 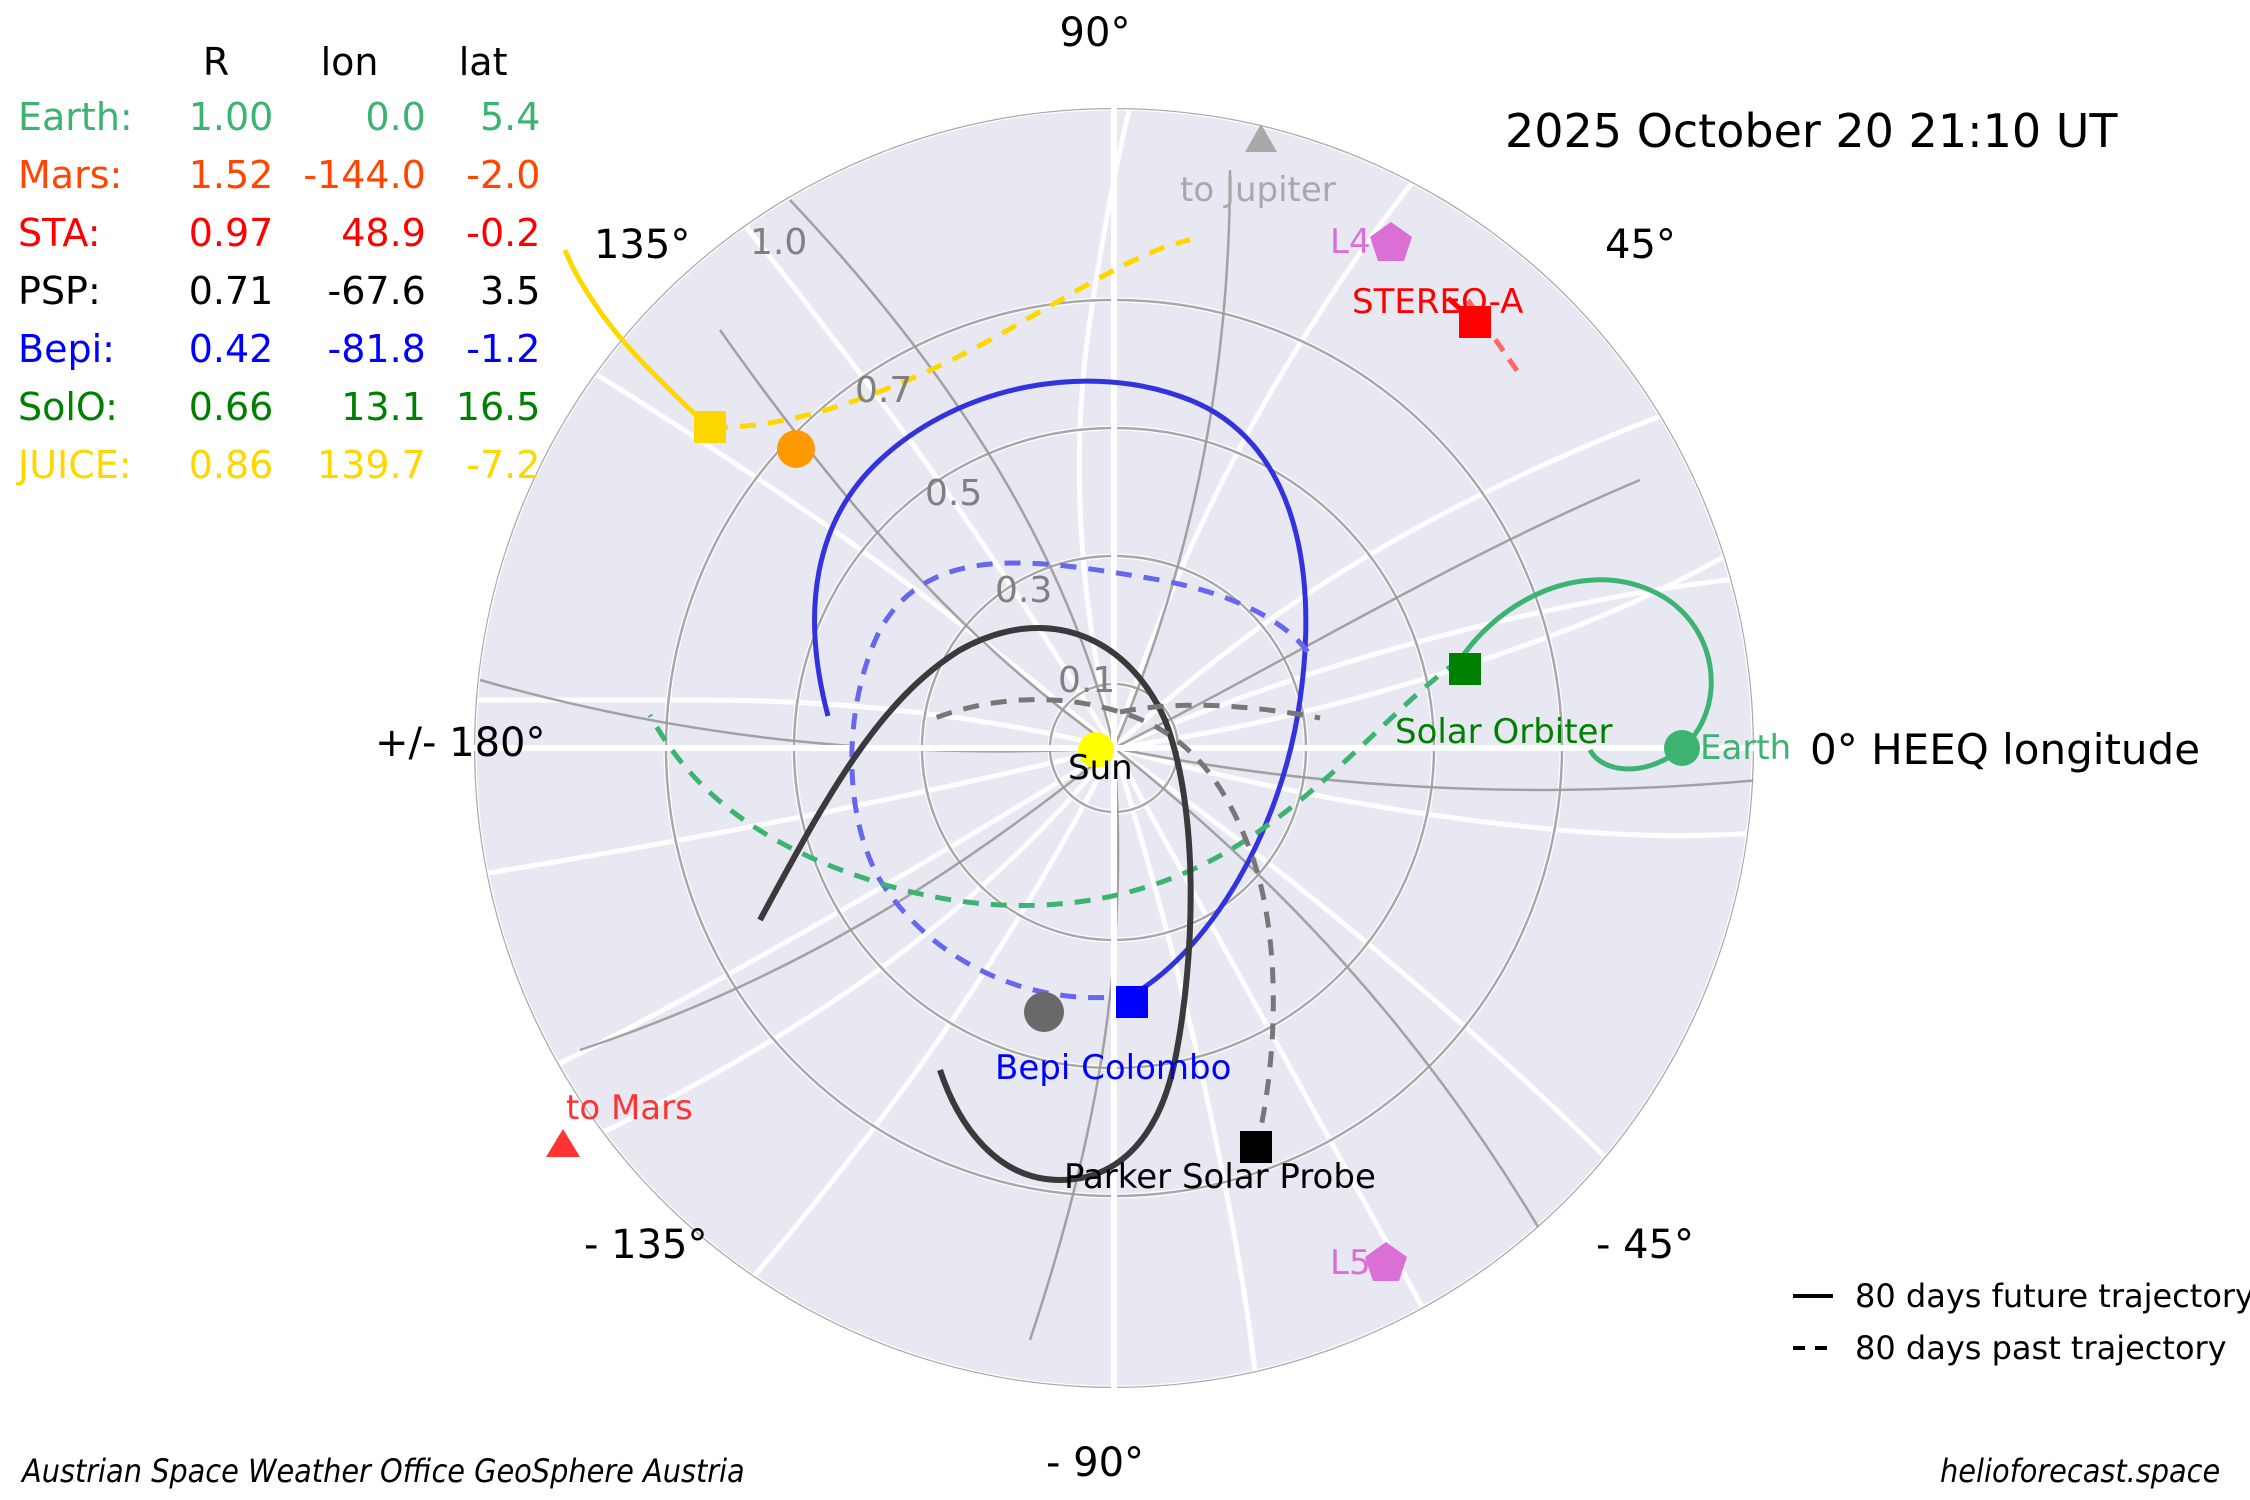 I want to click on psp-label: Parker Solar Probe, so click(x=1220, y=1177).